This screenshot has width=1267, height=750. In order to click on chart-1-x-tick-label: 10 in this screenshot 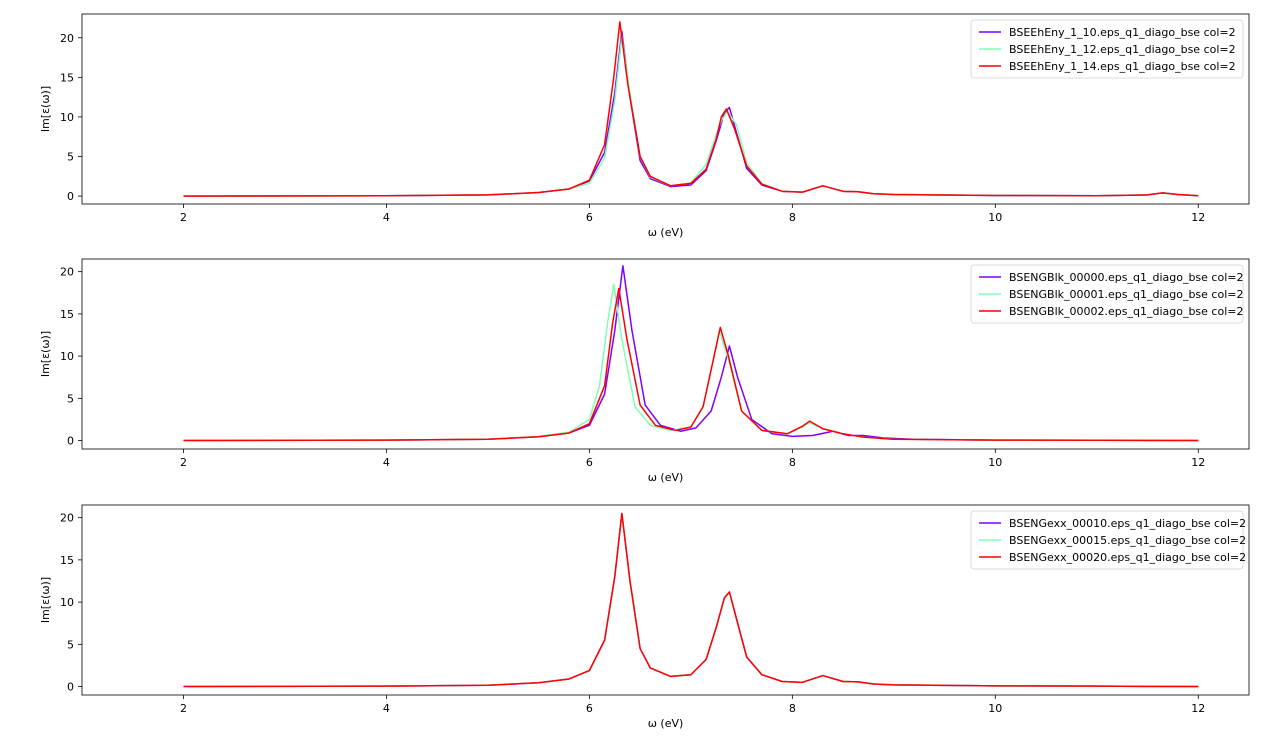, I will do `click(995, 217)`.